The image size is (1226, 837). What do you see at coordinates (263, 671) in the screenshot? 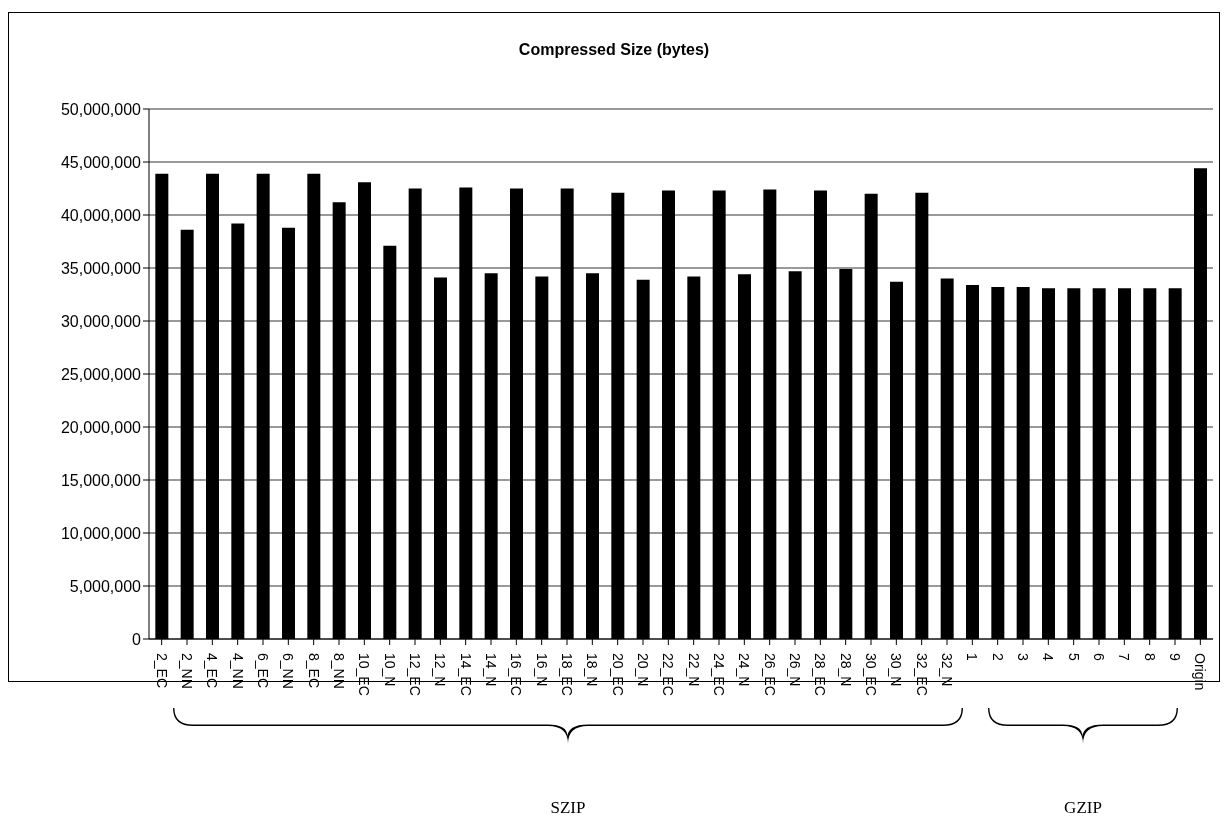
I see `x-tick-label: 6_EC` at bounding box center [263, 671].